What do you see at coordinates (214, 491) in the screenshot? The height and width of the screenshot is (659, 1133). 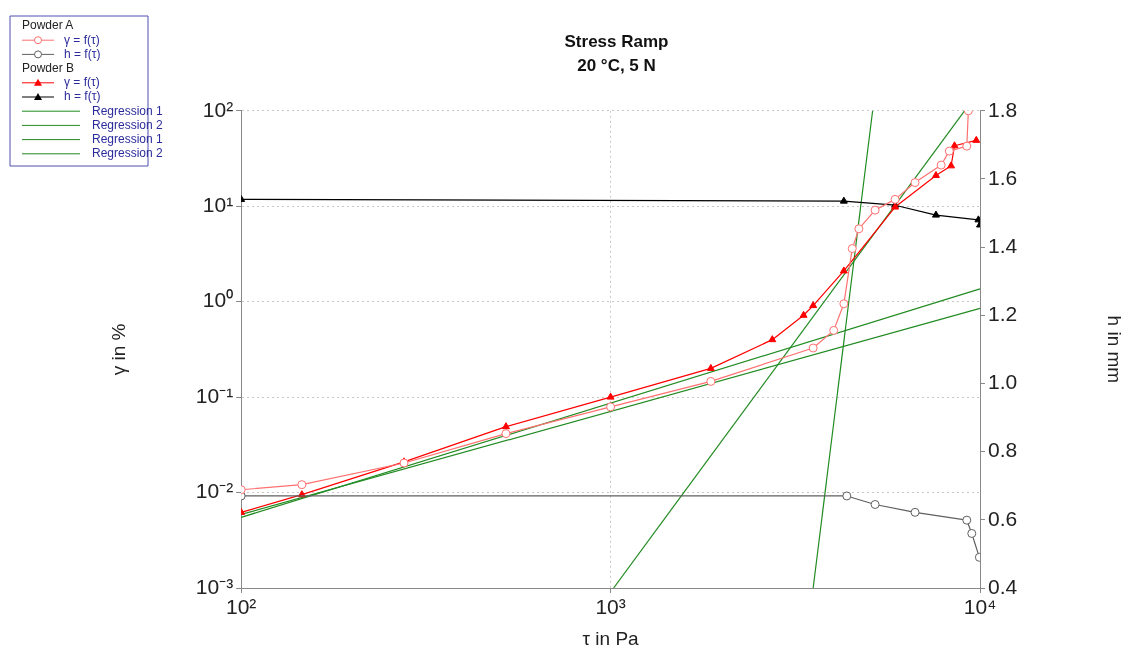 I see `y-tick-label: 10⁻²` at bounding box center [214, 491].